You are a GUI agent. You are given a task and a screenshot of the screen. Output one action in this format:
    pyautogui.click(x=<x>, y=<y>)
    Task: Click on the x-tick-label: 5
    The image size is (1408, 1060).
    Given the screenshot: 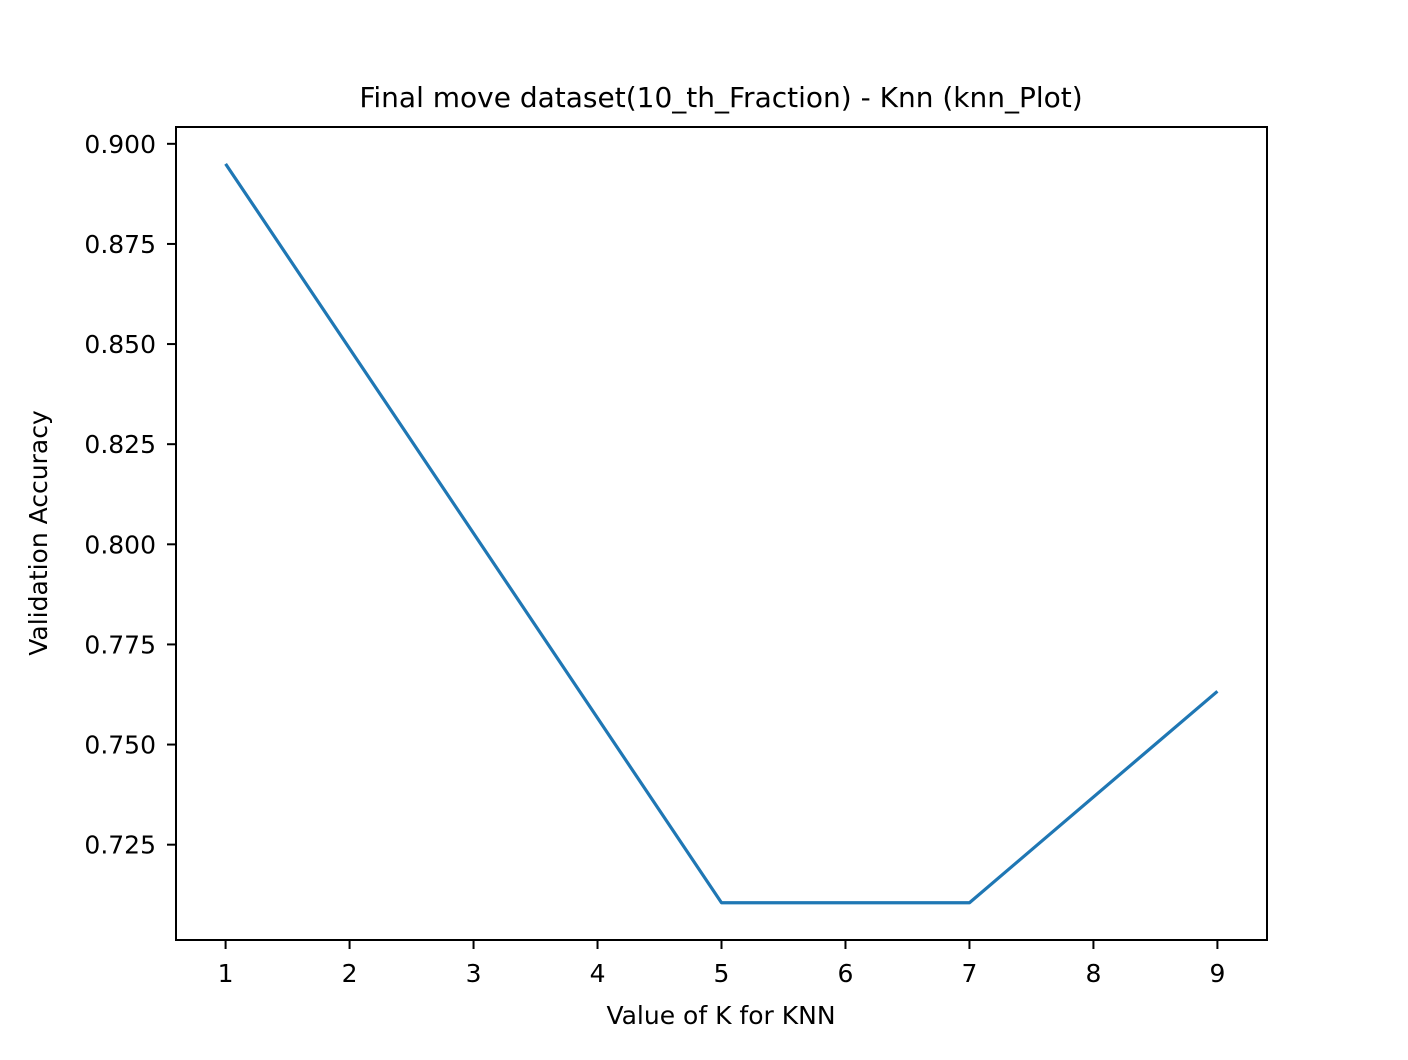 What is the action you would take?
    pyautogui.click(x=722, y=973)
    